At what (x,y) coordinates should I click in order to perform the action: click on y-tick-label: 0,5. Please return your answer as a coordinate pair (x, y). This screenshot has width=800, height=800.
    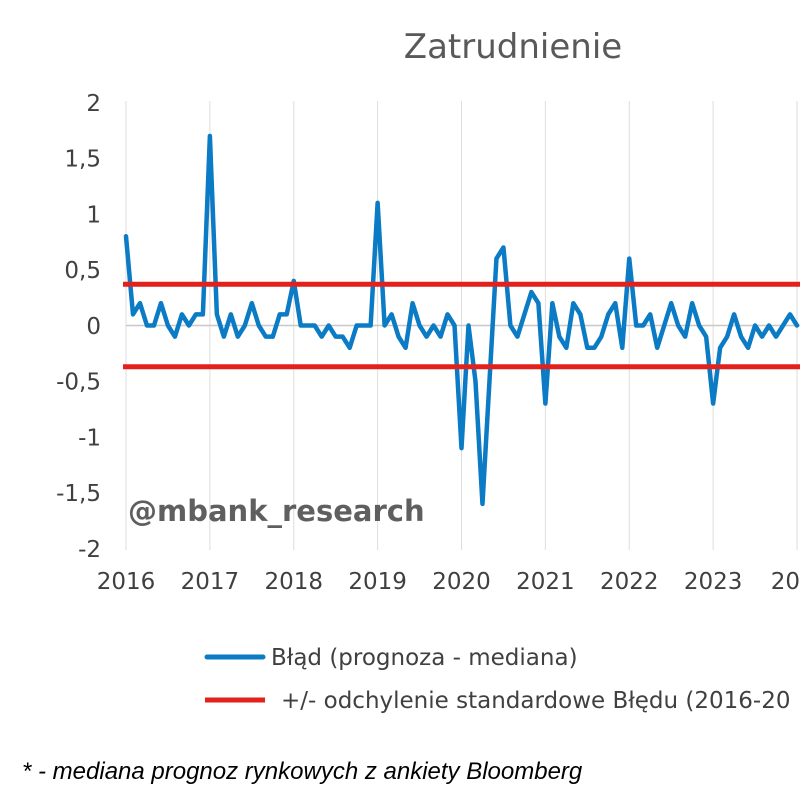
    Looking at the image, I should click on (82, 271).